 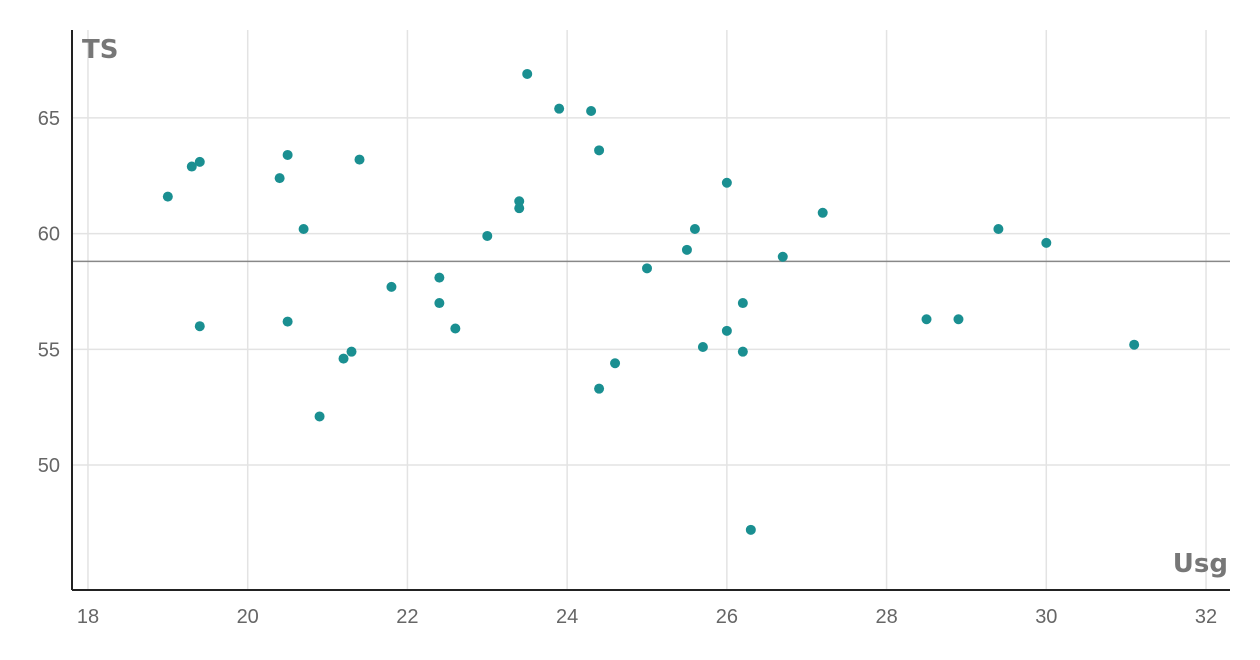 What do you see at coordinates (49, 119) in the screenshot?
I see `y-tick-label: 65` at bounding box center [49, 119].